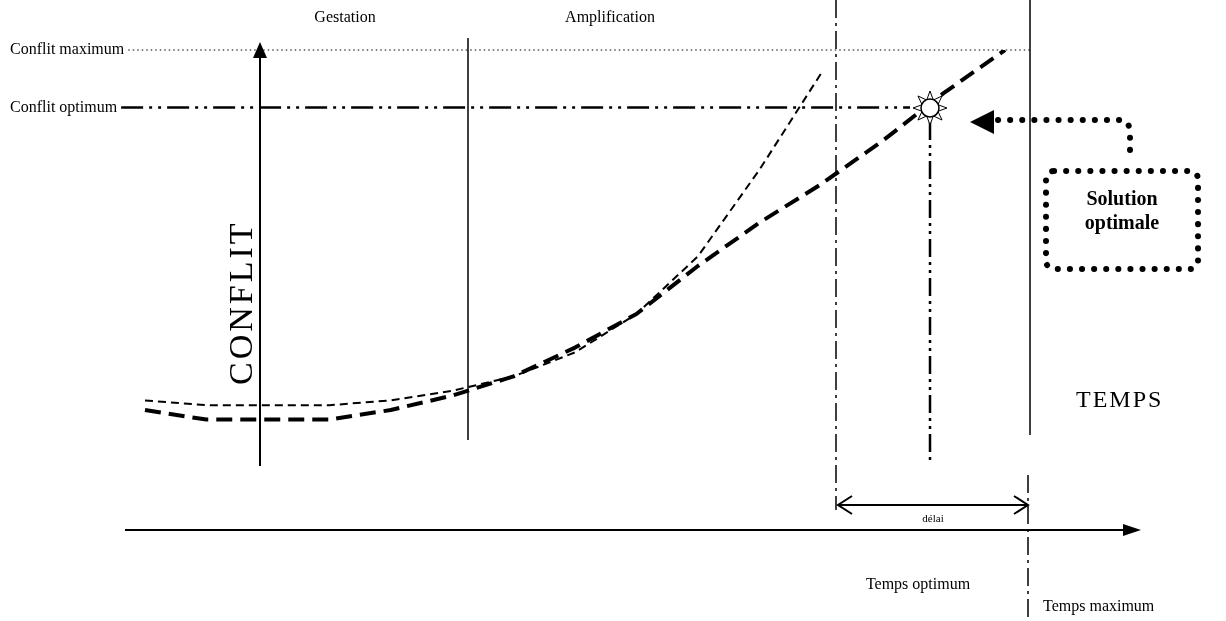  What do you see at coordinates (67, 49) in the screenshot?
I see `ref-line-label: Conflit maximum` at bounding box center [67, 49].